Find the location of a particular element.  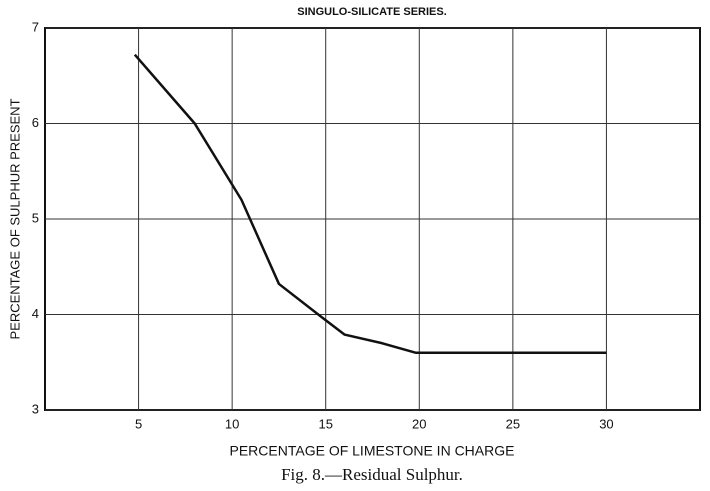

x-axis-label: PERCENTAGE OF LIMESTONE IN CHARGE is located at coordinates (372, 451).